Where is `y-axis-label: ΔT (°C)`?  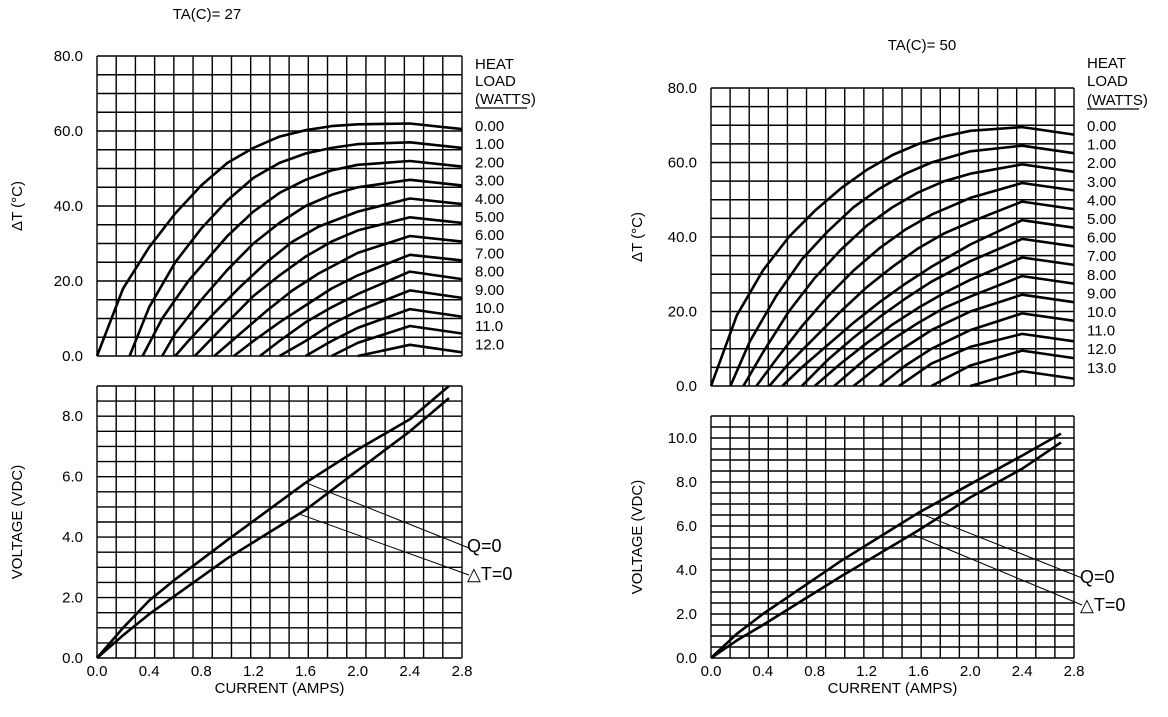
y-axis-label: ΔT (°C) is located at coordinates (637, 237).